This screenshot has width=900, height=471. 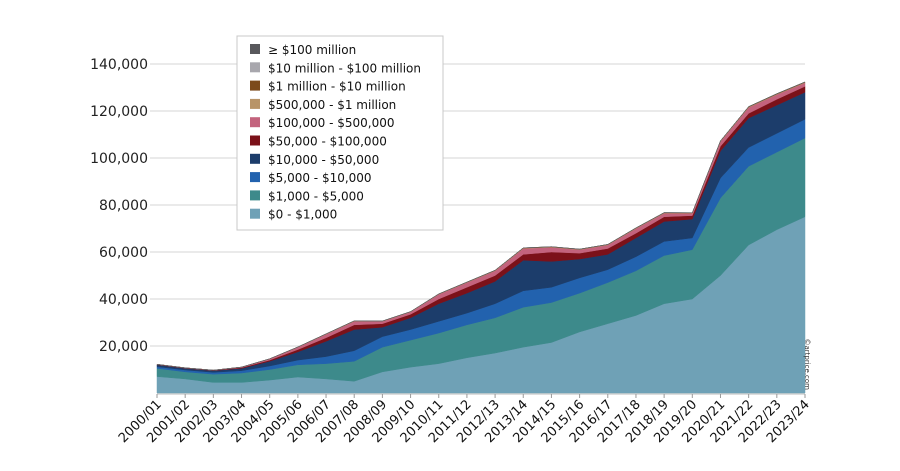 What do you see at coordinates (807, 364) in the screenshot?
I see `watermark: ©artprice.com` at bounding box center [807, 364].